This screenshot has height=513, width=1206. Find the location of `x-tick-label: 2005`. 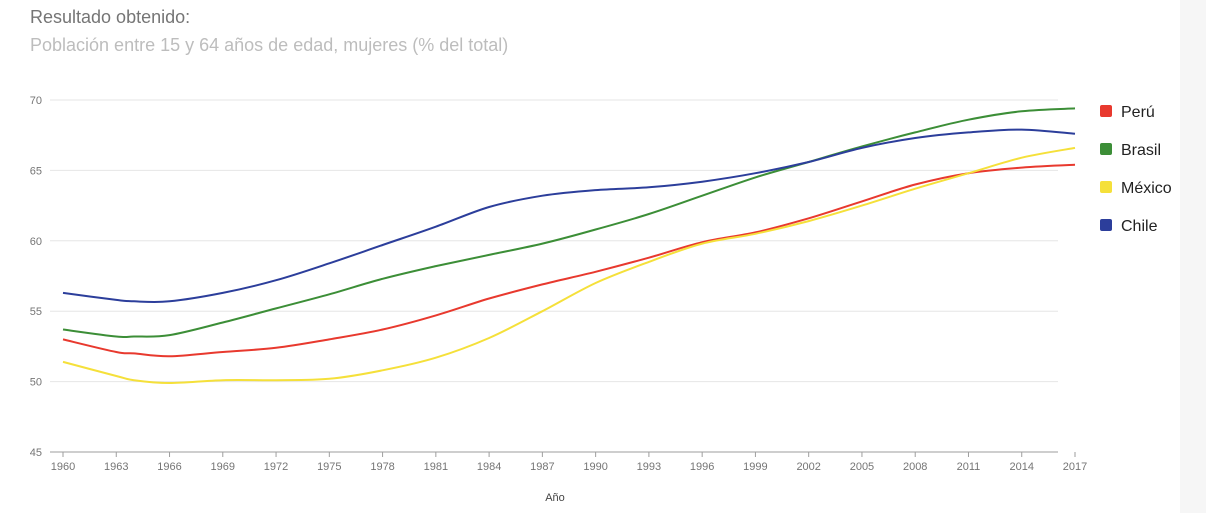

x-tick-label: 2005 is located at coordinates (862, 467).